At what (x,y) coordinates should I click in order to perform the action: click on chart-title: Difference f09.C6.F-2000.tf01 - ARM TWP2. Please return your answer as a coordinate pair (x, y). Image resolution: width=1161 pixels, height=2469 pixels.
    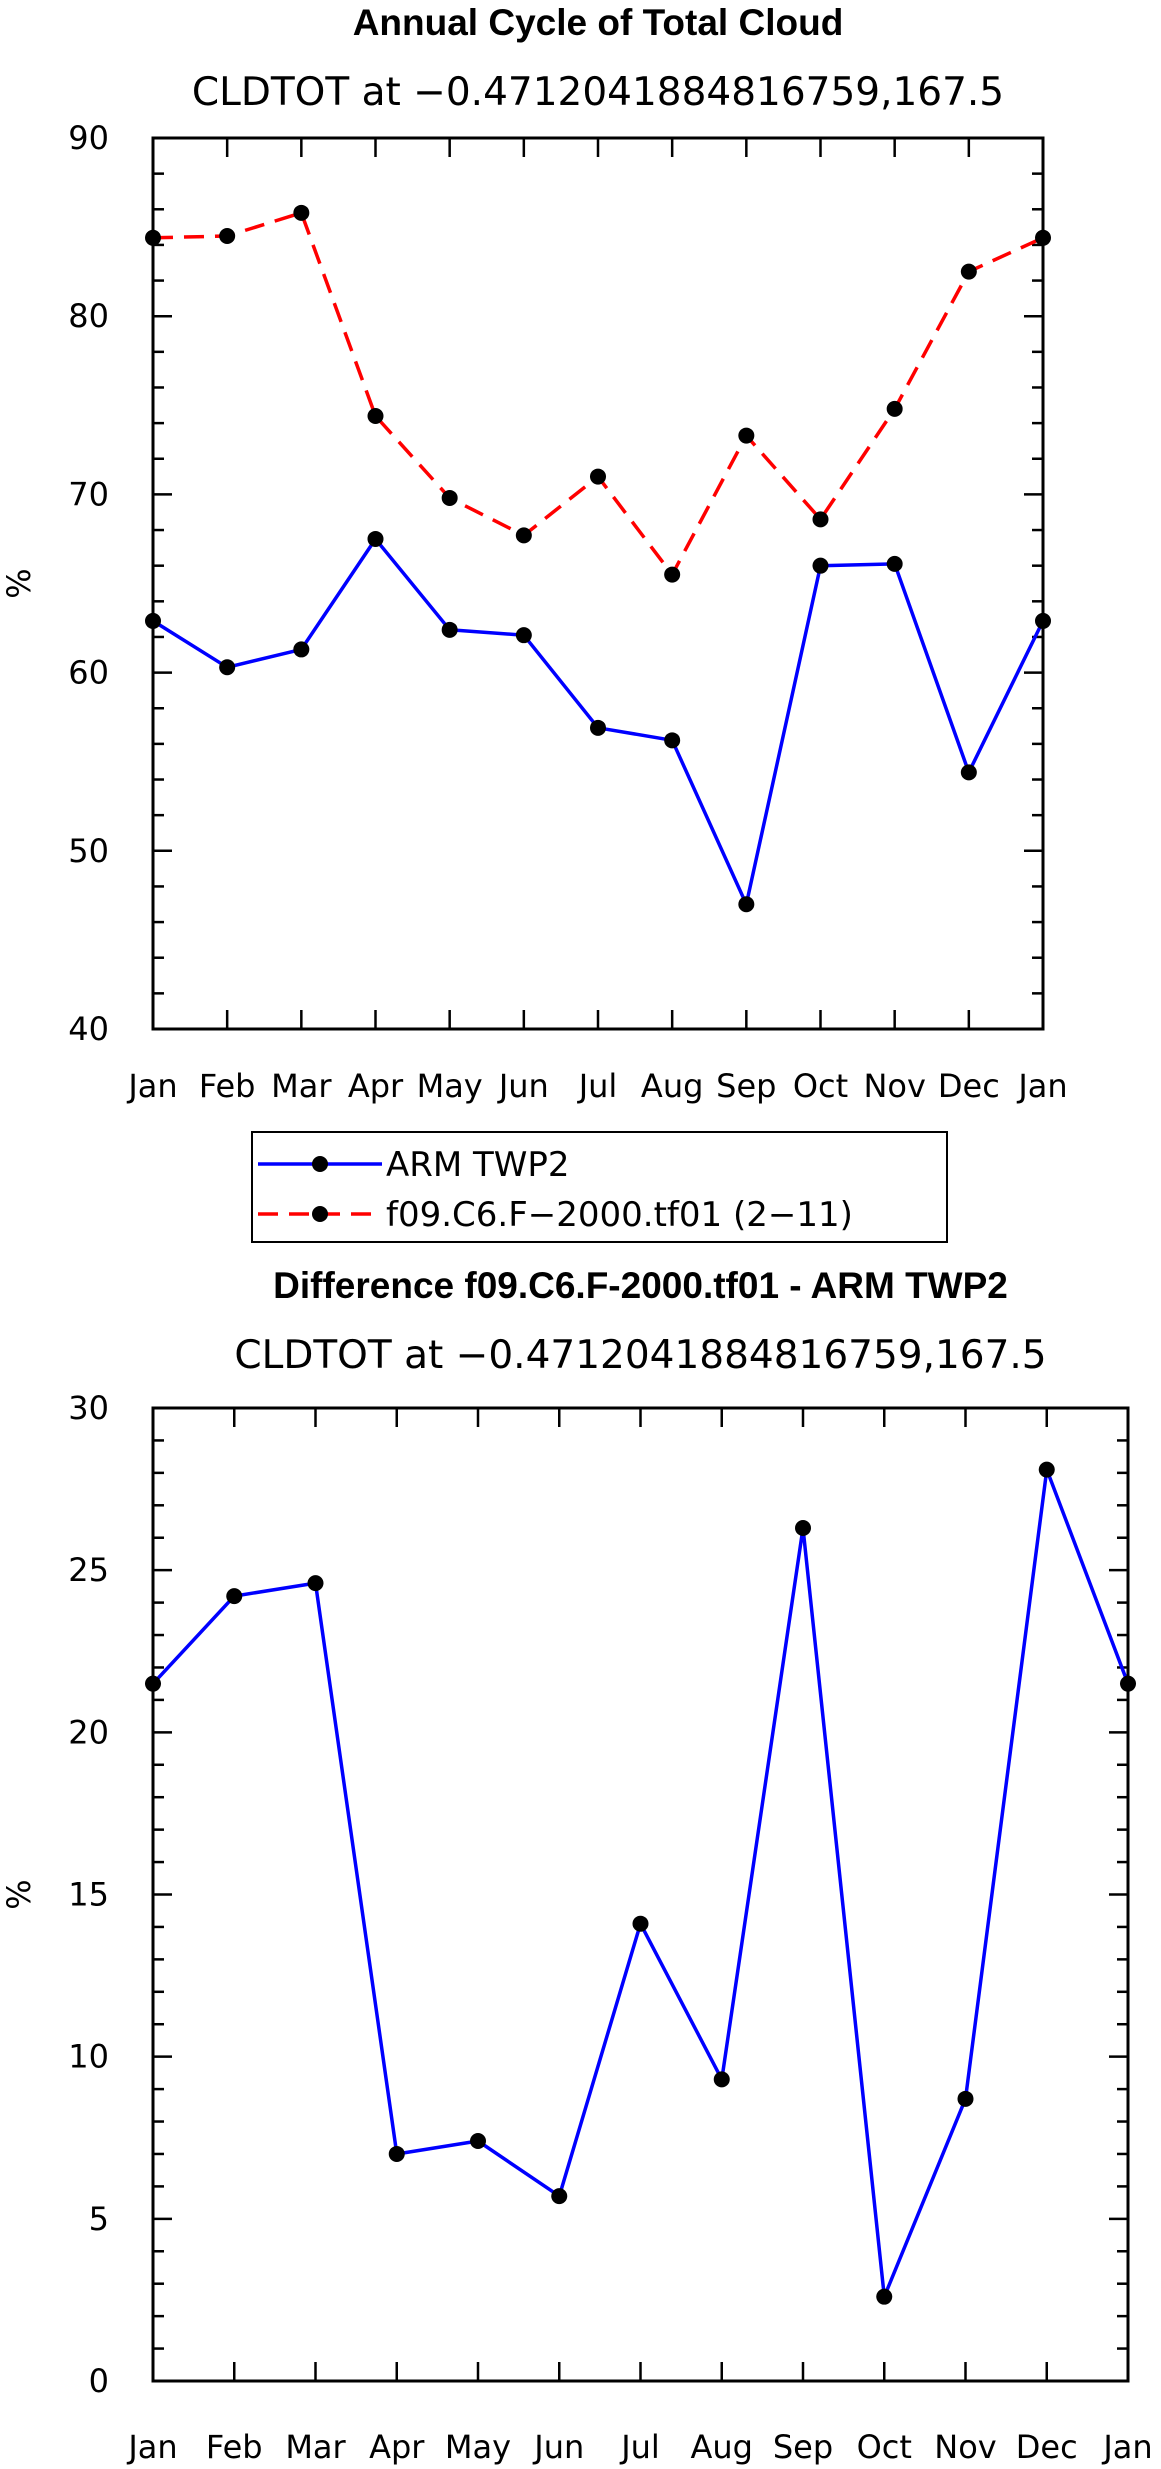
    Looking at the image, I should click on (640, 1285).